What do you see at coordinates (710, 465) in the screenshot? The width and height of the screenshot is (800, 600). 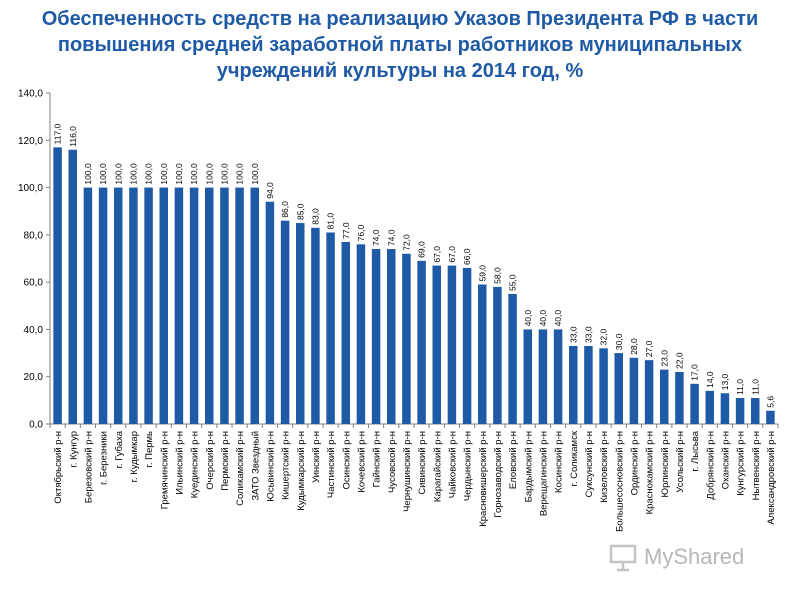 I see `category-label: Добрянский р-н` at bounding box center [710, 465].